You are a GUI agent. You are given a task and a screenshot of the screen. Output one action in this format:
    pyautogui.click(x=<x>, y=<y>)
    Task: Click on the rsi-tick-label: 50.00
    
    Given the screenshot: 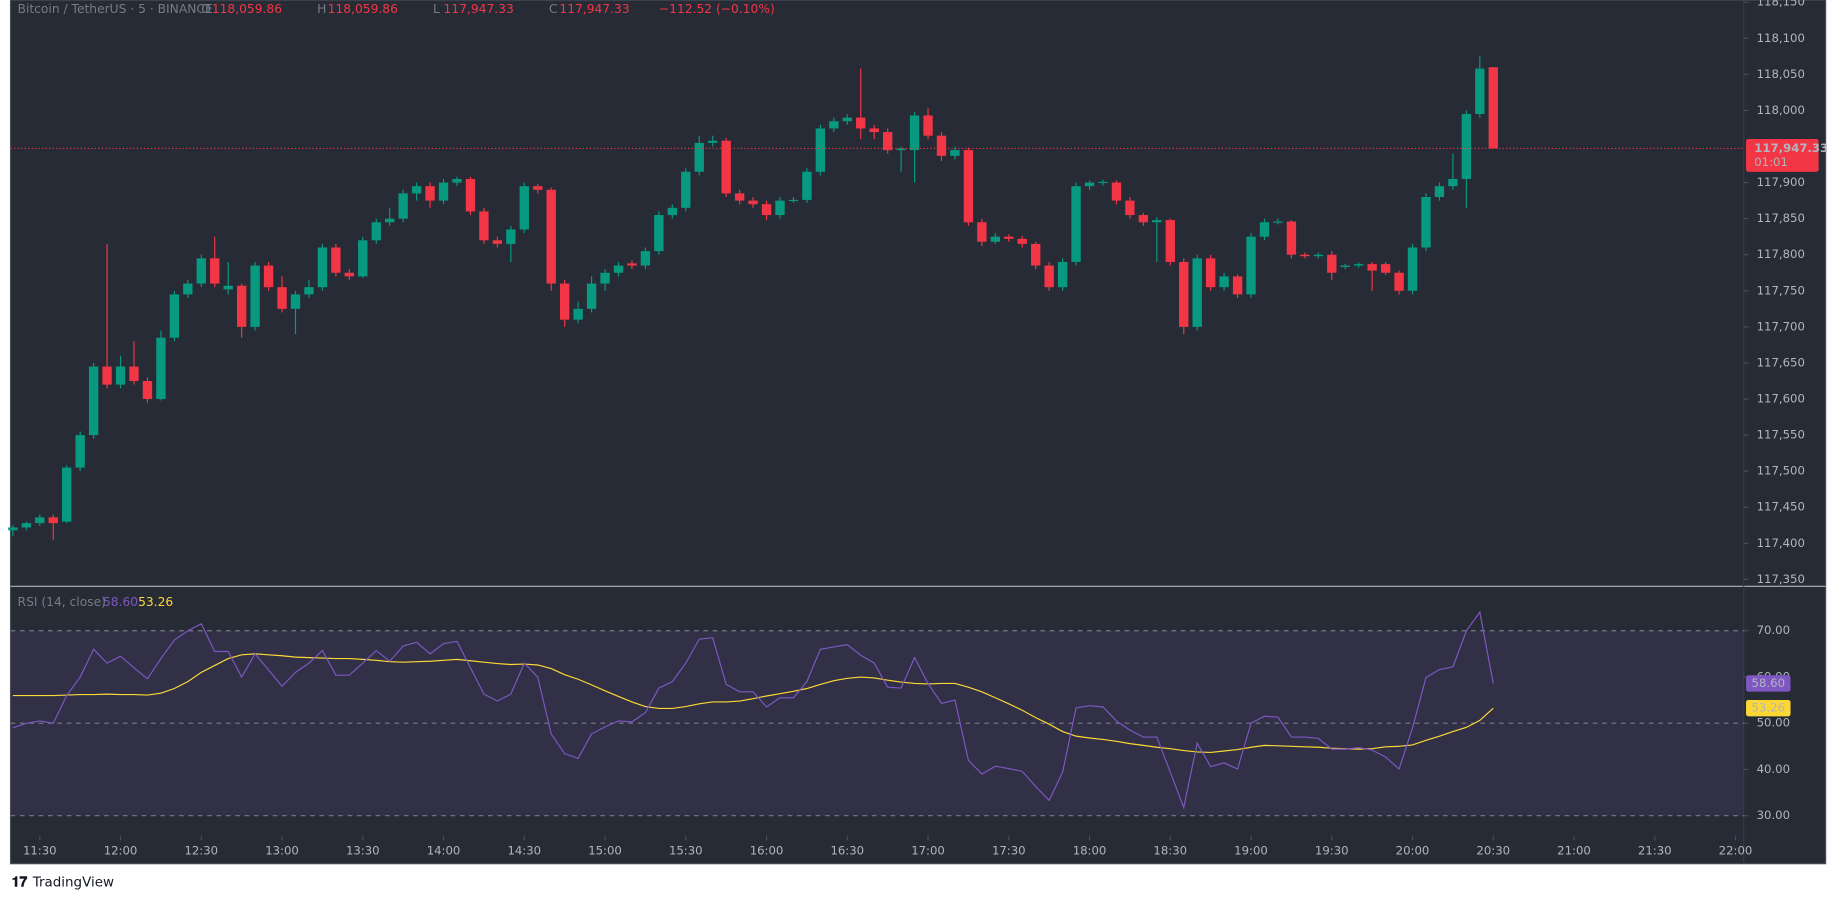 What is the action you would take?
    pyautogui.click(x=1773, y=723)
    